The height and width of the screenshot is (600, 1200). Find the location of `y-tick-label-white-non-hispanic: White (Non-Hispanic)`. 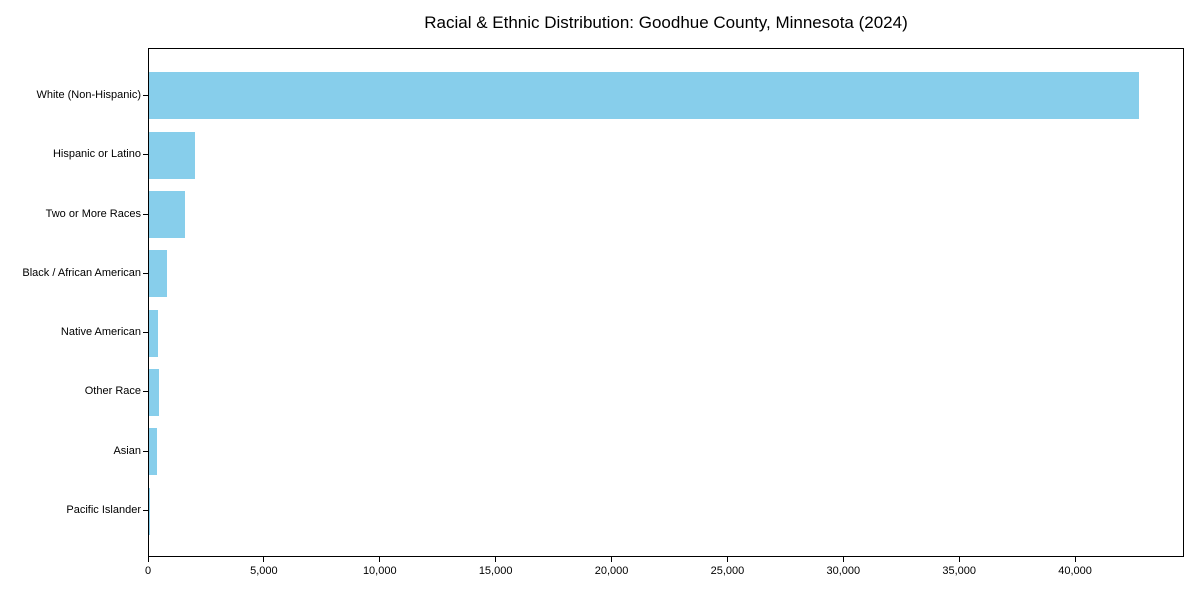

y-tick-label-white-non-hispanic: White (Non-Hispanic) is located at coordinates (88, 94).